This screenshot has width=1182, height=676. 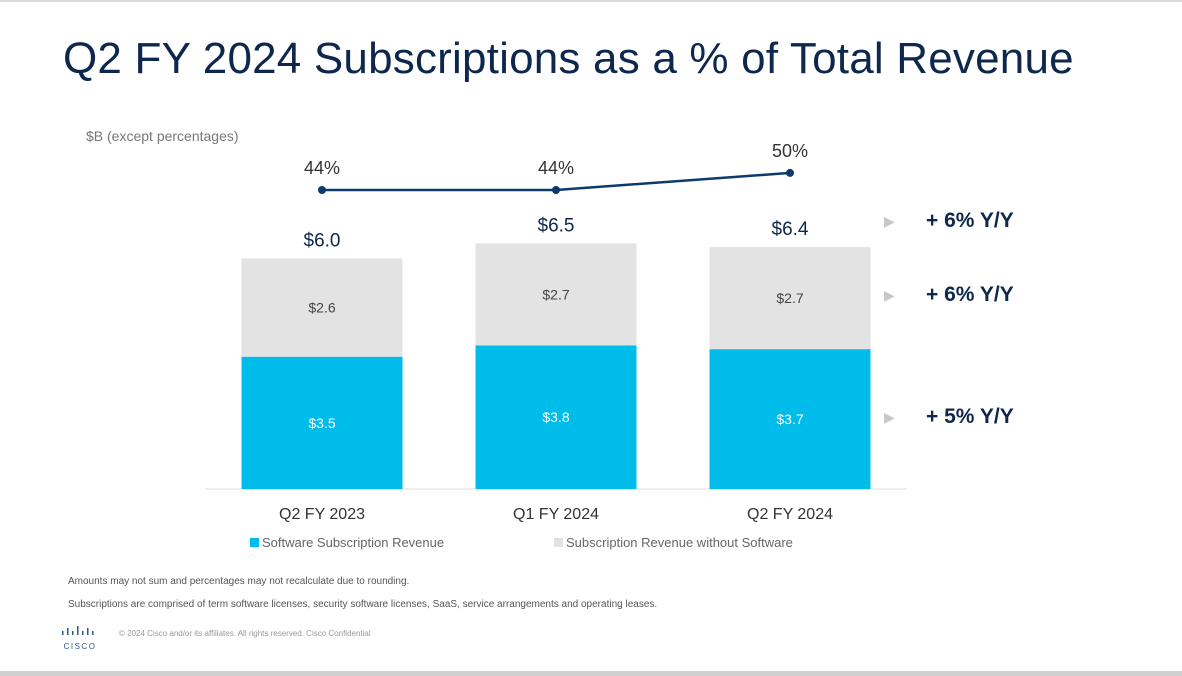 I want to click on unit-note: $B (except percentages), so click(x=162, y=136).